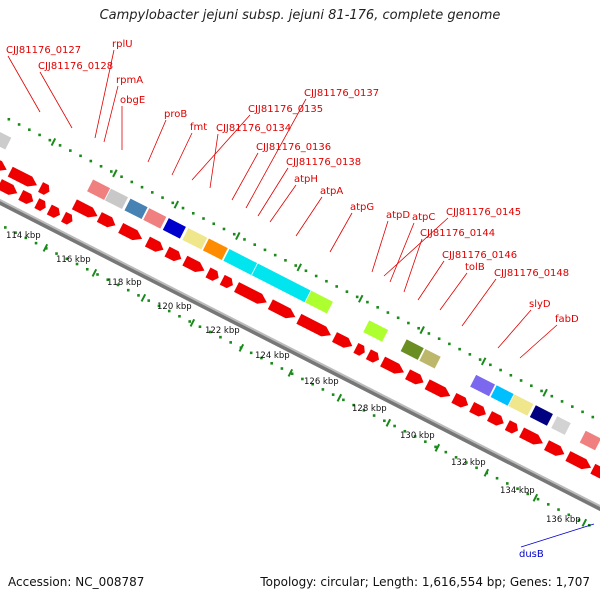 The image size is (600, 600). Describe the element at coordinates (457, 233) in the screenshot. I see `gene-label: CJJ81176_0144` at that location.